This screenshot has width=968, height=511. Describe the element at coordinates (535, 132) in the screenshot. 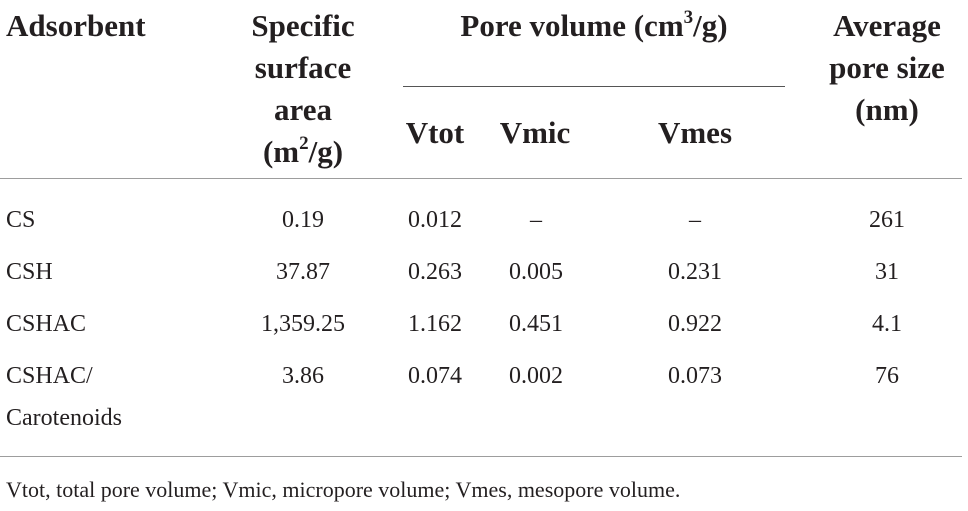

I see `header-vmic: Vmic` at that location.